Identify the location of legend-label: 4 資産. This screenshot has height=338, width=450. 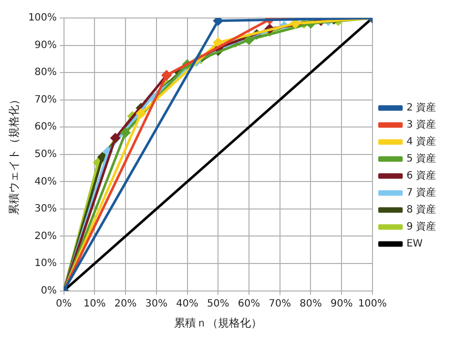
(421, 142).